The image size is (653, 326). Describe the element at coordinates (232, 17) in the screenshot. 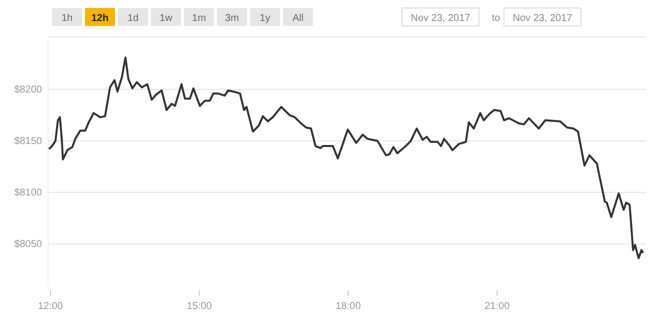

I see `range-button: 3m` at that location.